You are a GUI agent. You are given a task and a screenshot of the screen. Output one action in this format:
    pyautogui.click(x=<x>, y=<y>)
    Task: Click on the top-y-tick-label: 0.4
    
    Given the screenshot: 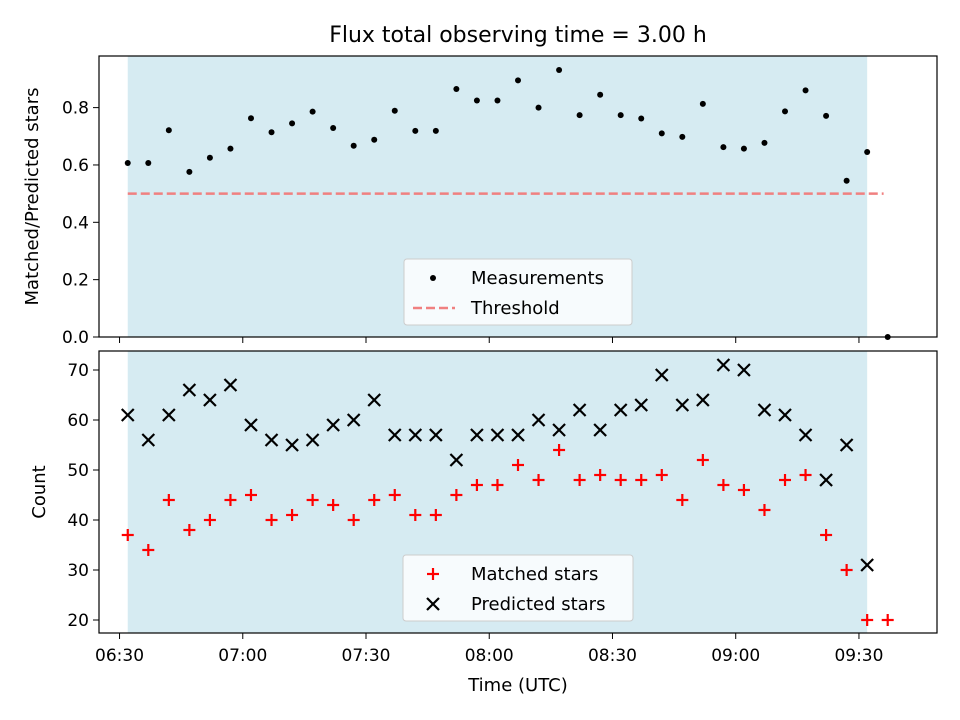 What is the action you would take?
    pyautogui.click(x=75, y=223)
    